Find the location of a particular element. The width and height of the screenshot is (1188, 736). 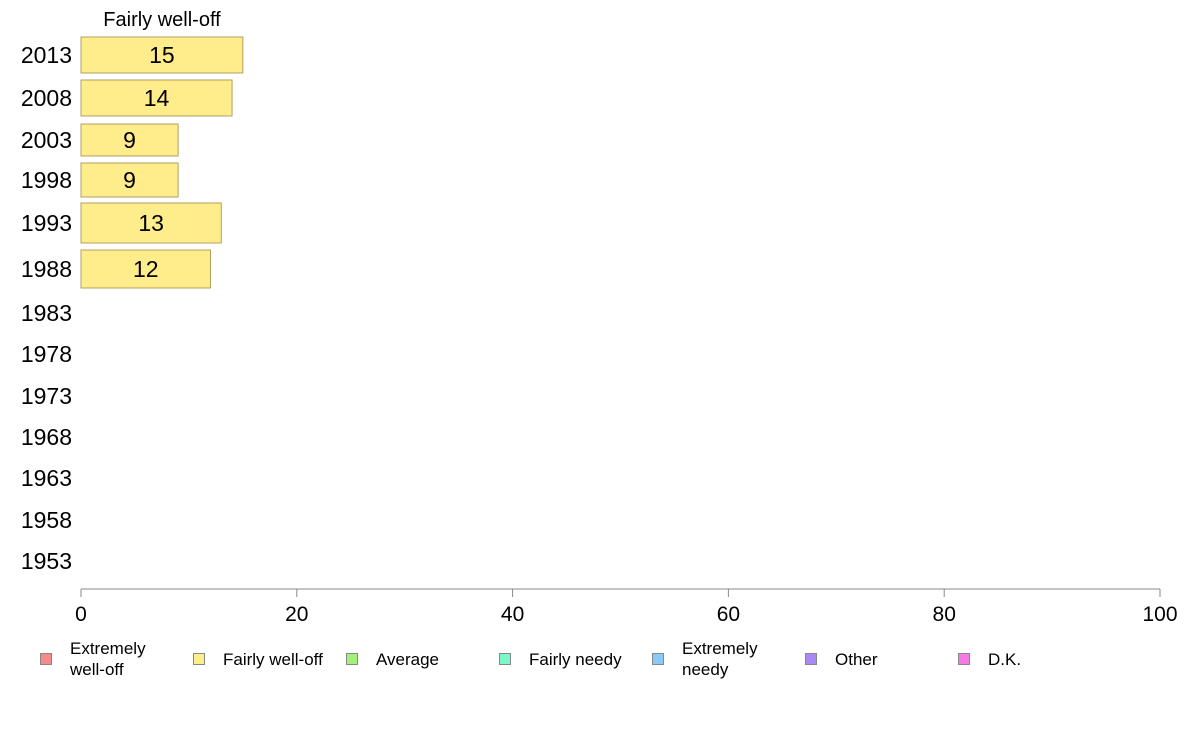

legend-item: Extremely needy is located at coordinates (705, 659).